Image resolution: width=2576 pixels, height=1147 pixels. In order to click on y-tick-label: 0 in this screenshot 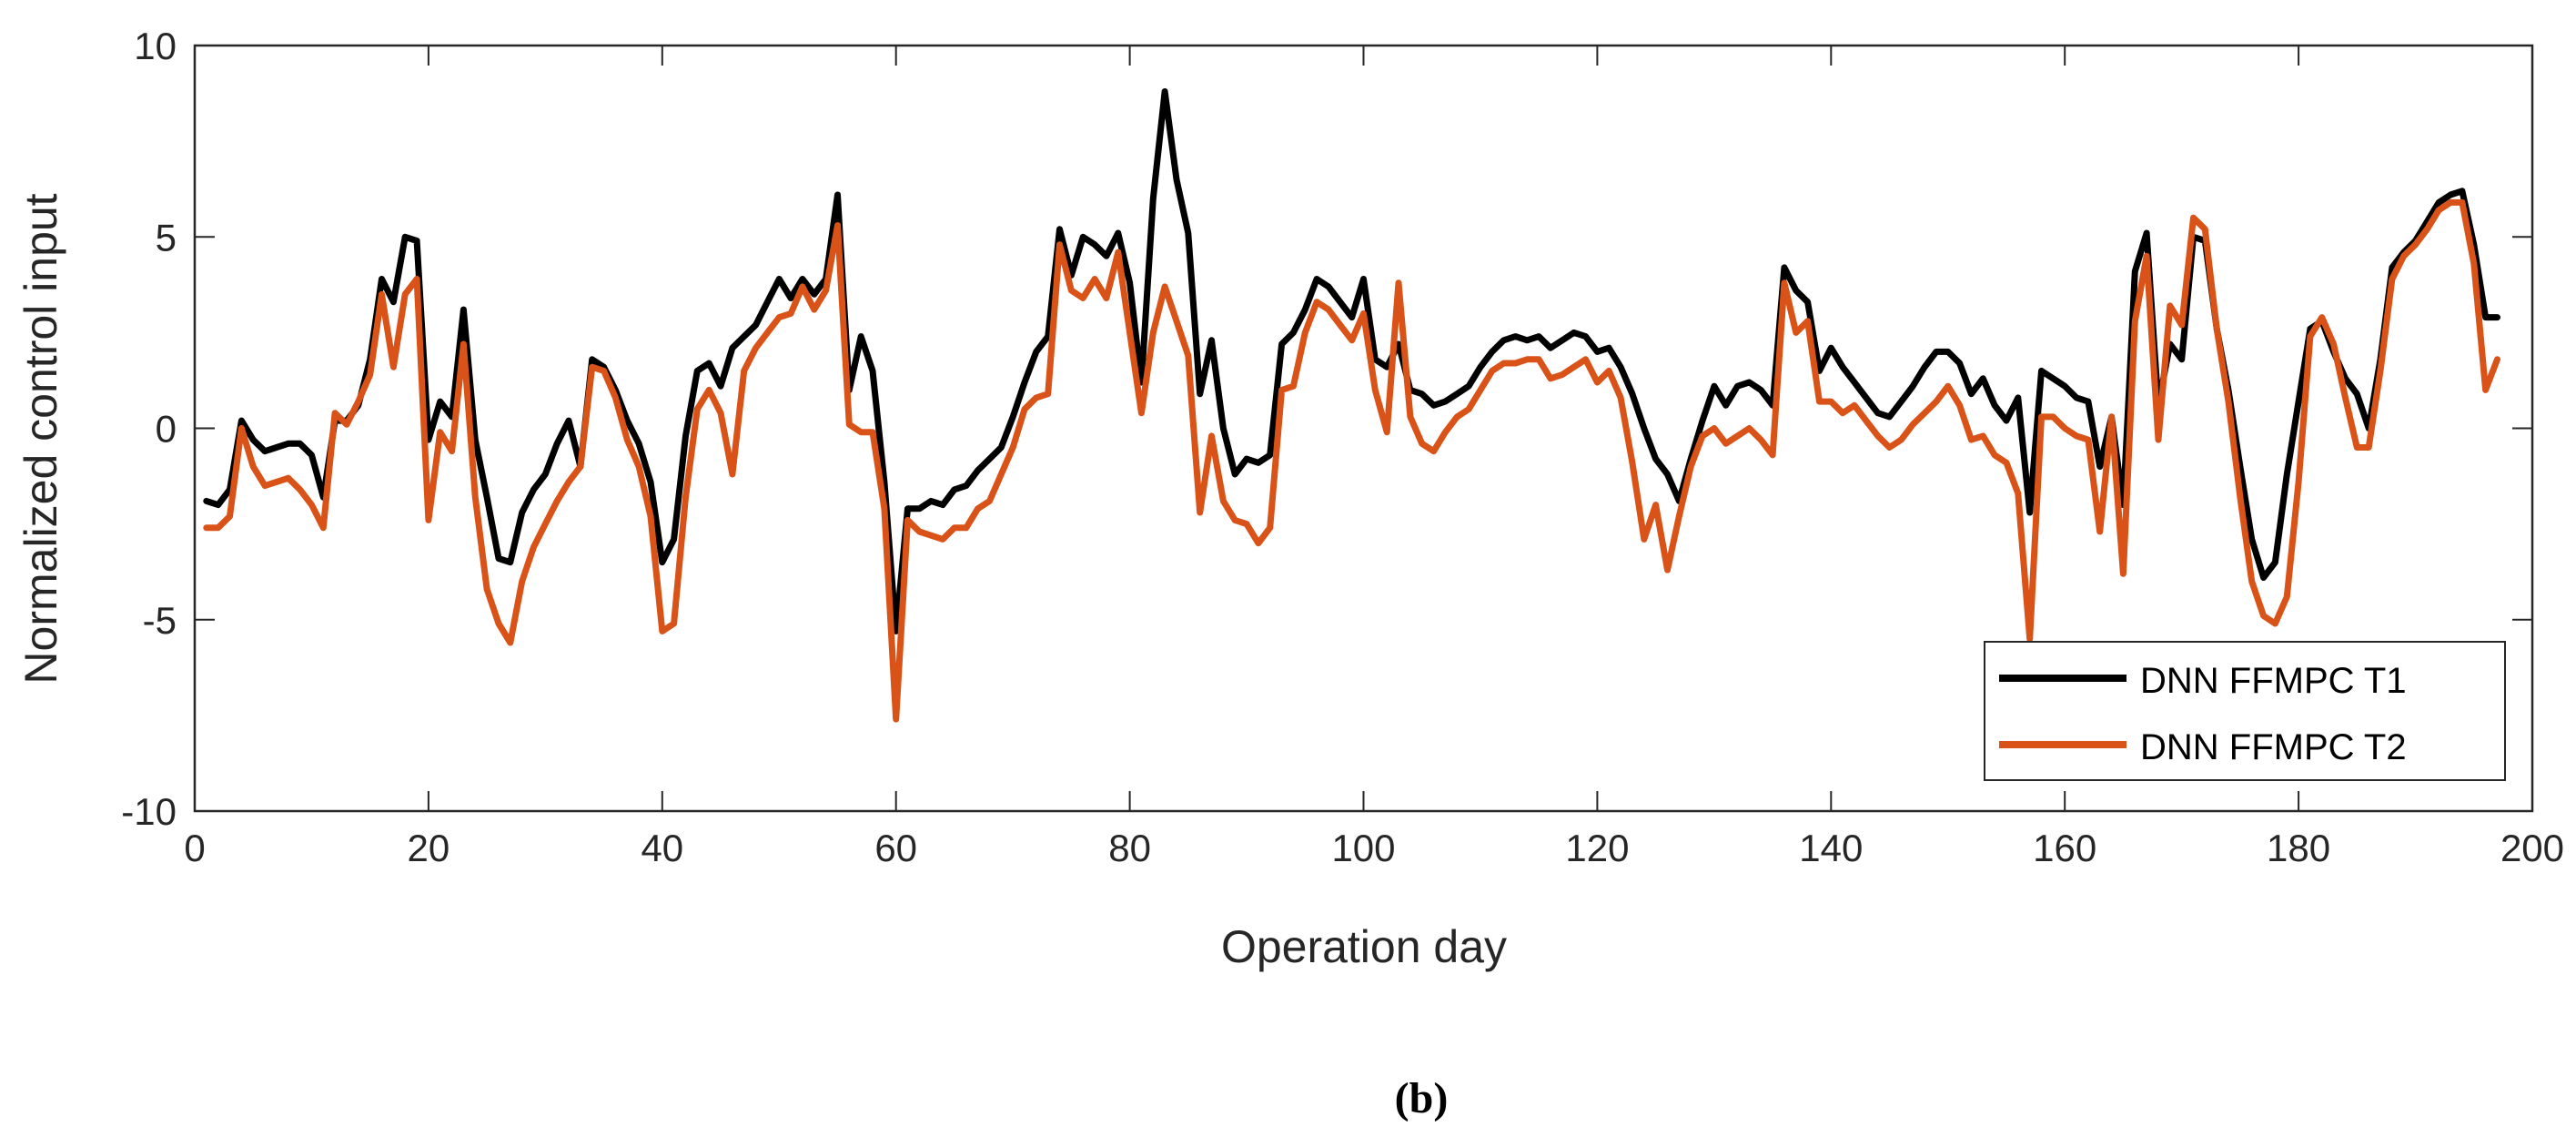, I will do `click(167, 429)`.